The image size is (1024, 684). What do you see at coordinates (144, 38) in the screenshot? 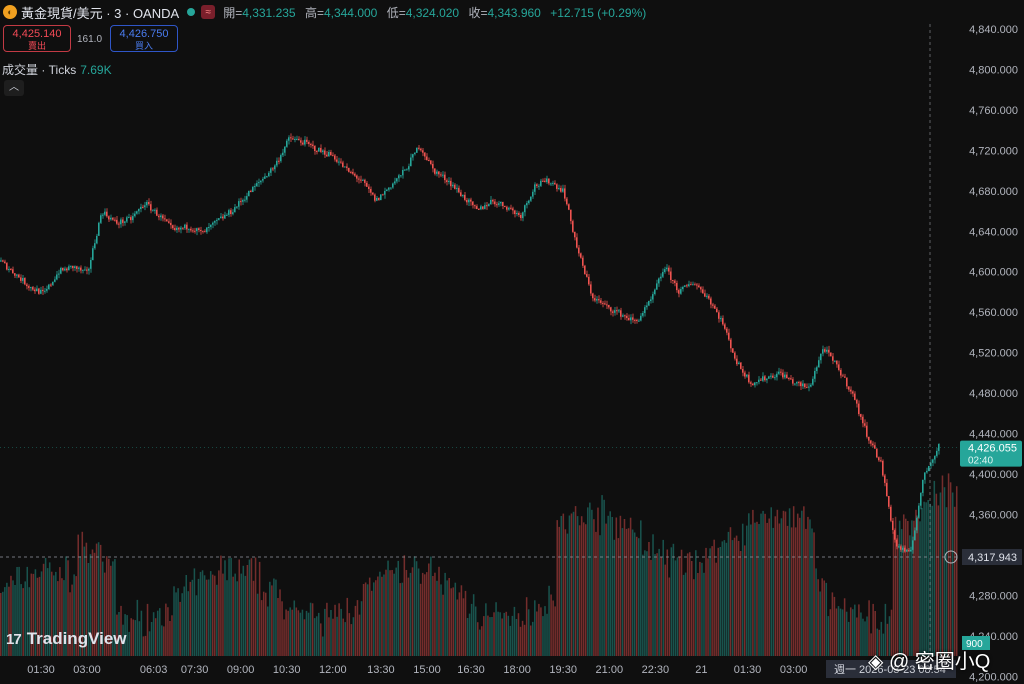
I see `buy-button: 4,426.750 買入` at bounding box center [144, 38].